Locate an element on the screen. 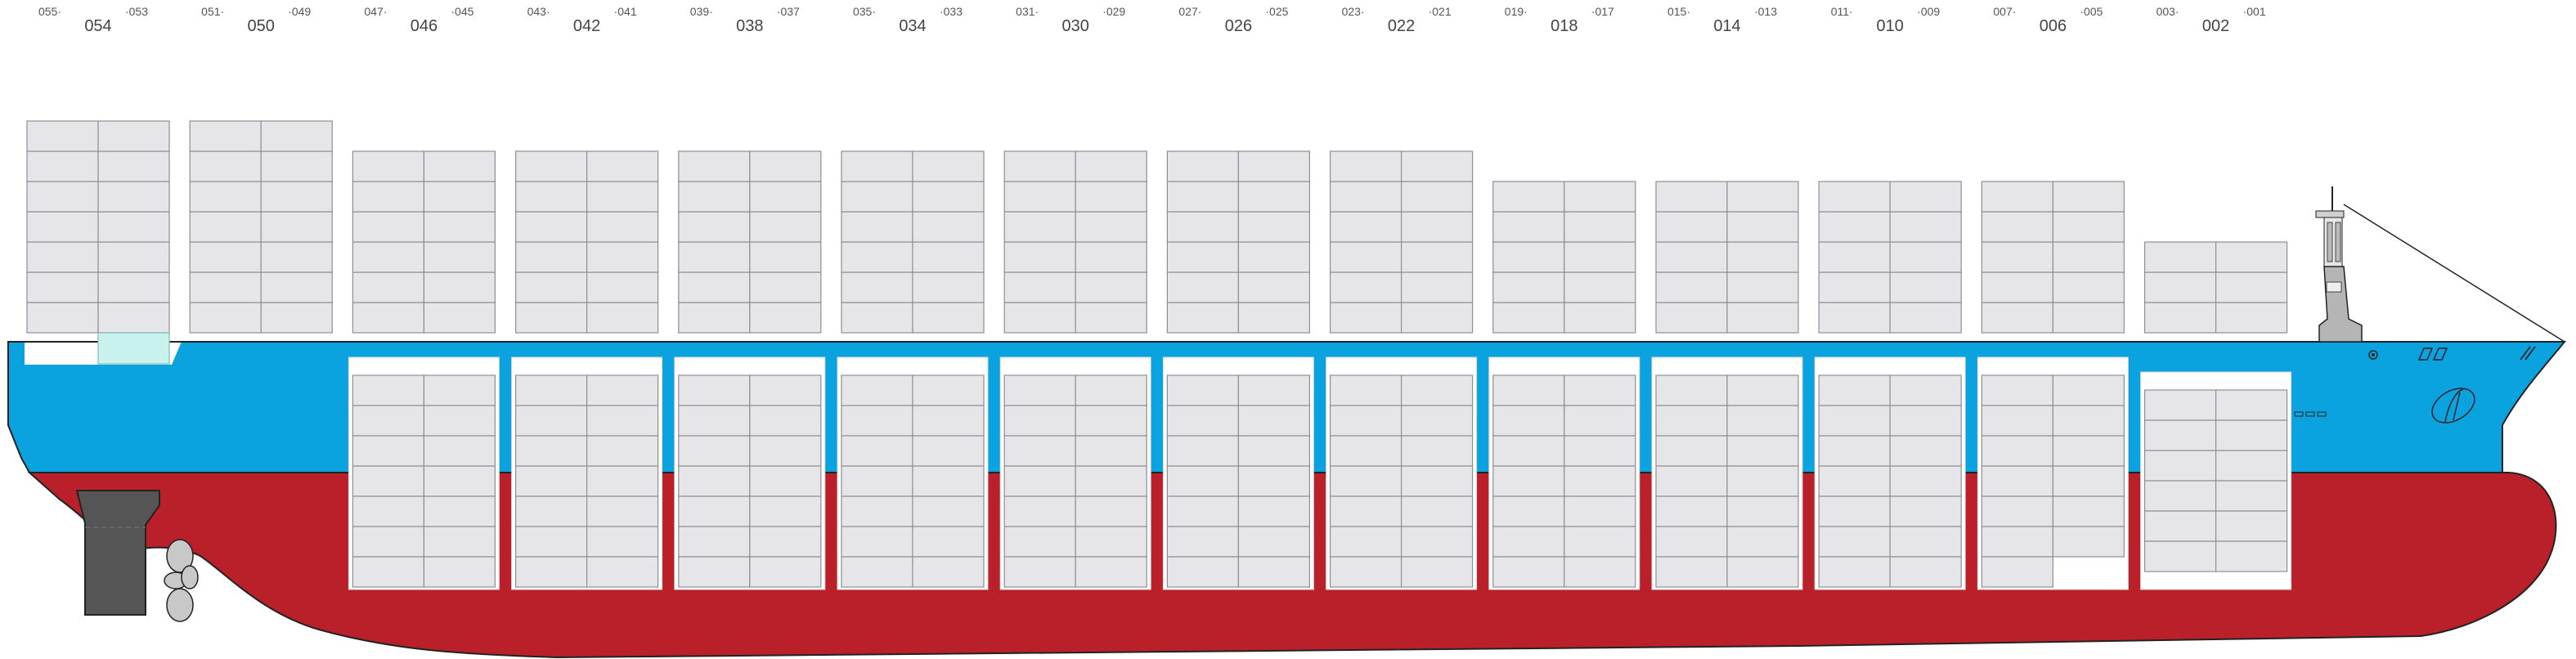 This screenshot has width=2576, height=659. bay-sublabel-aft: 035· is located at coordinates (864, 11).